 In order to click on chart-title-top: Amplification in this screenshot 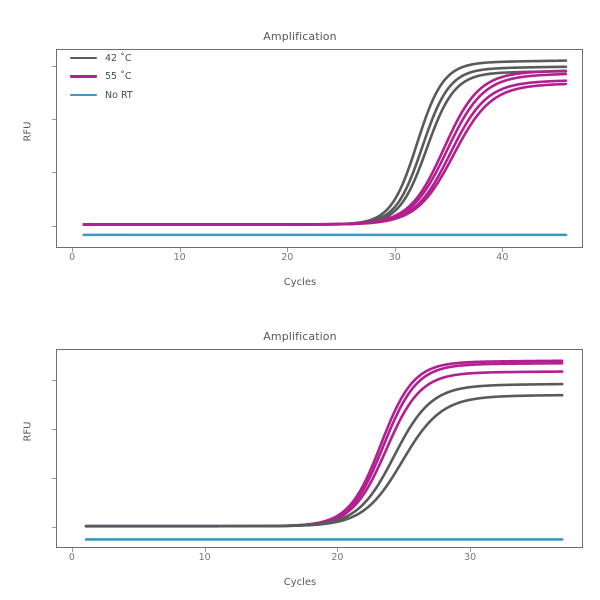, I will do `click(300, 36)`.